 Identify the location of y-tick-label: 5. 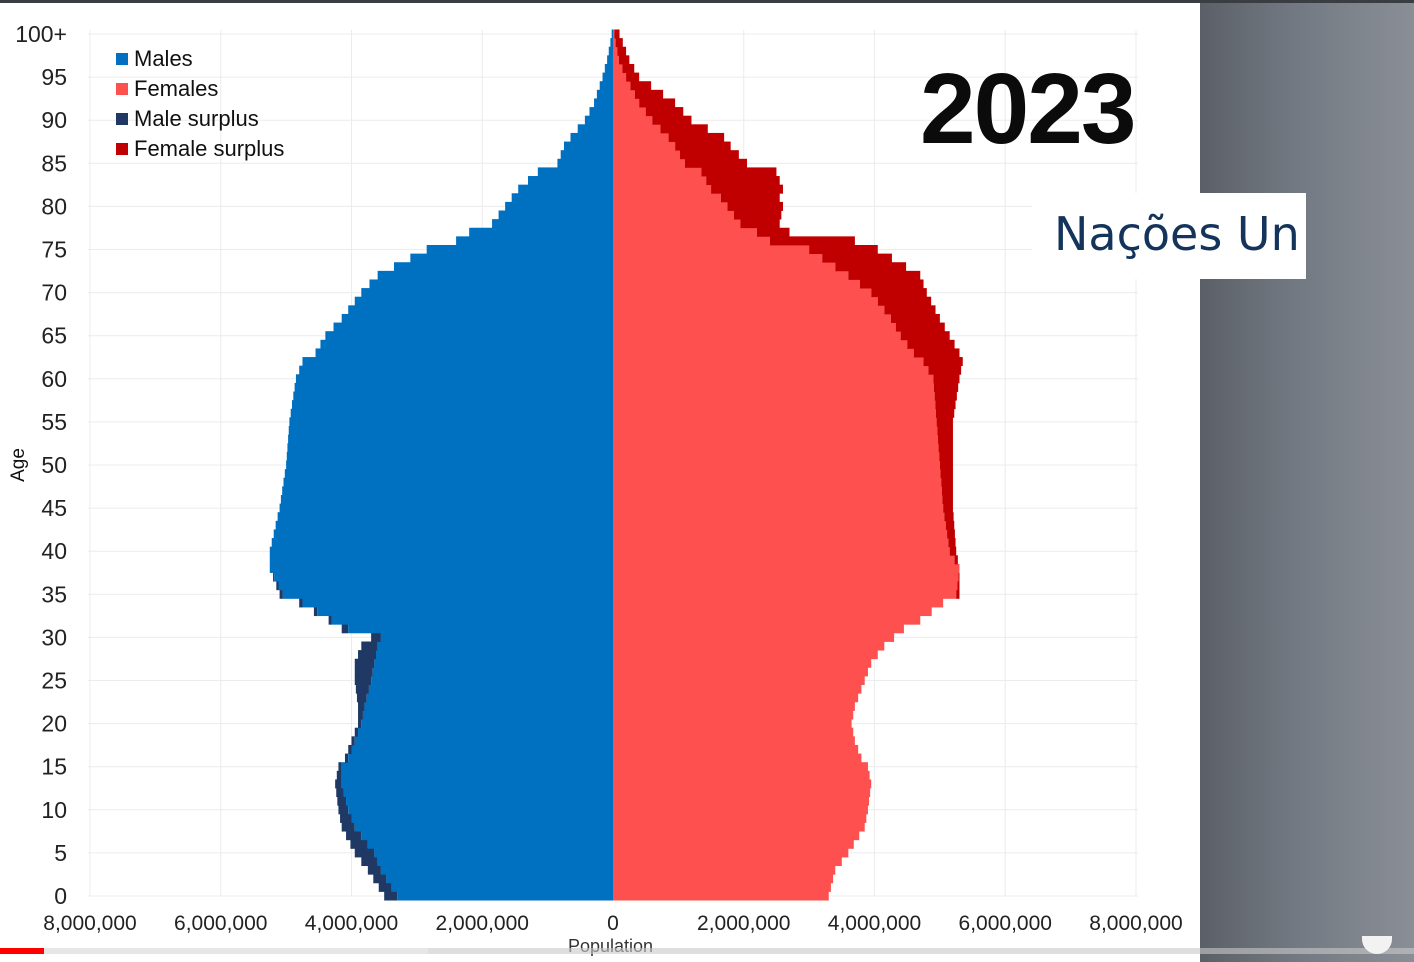
(60, 853).